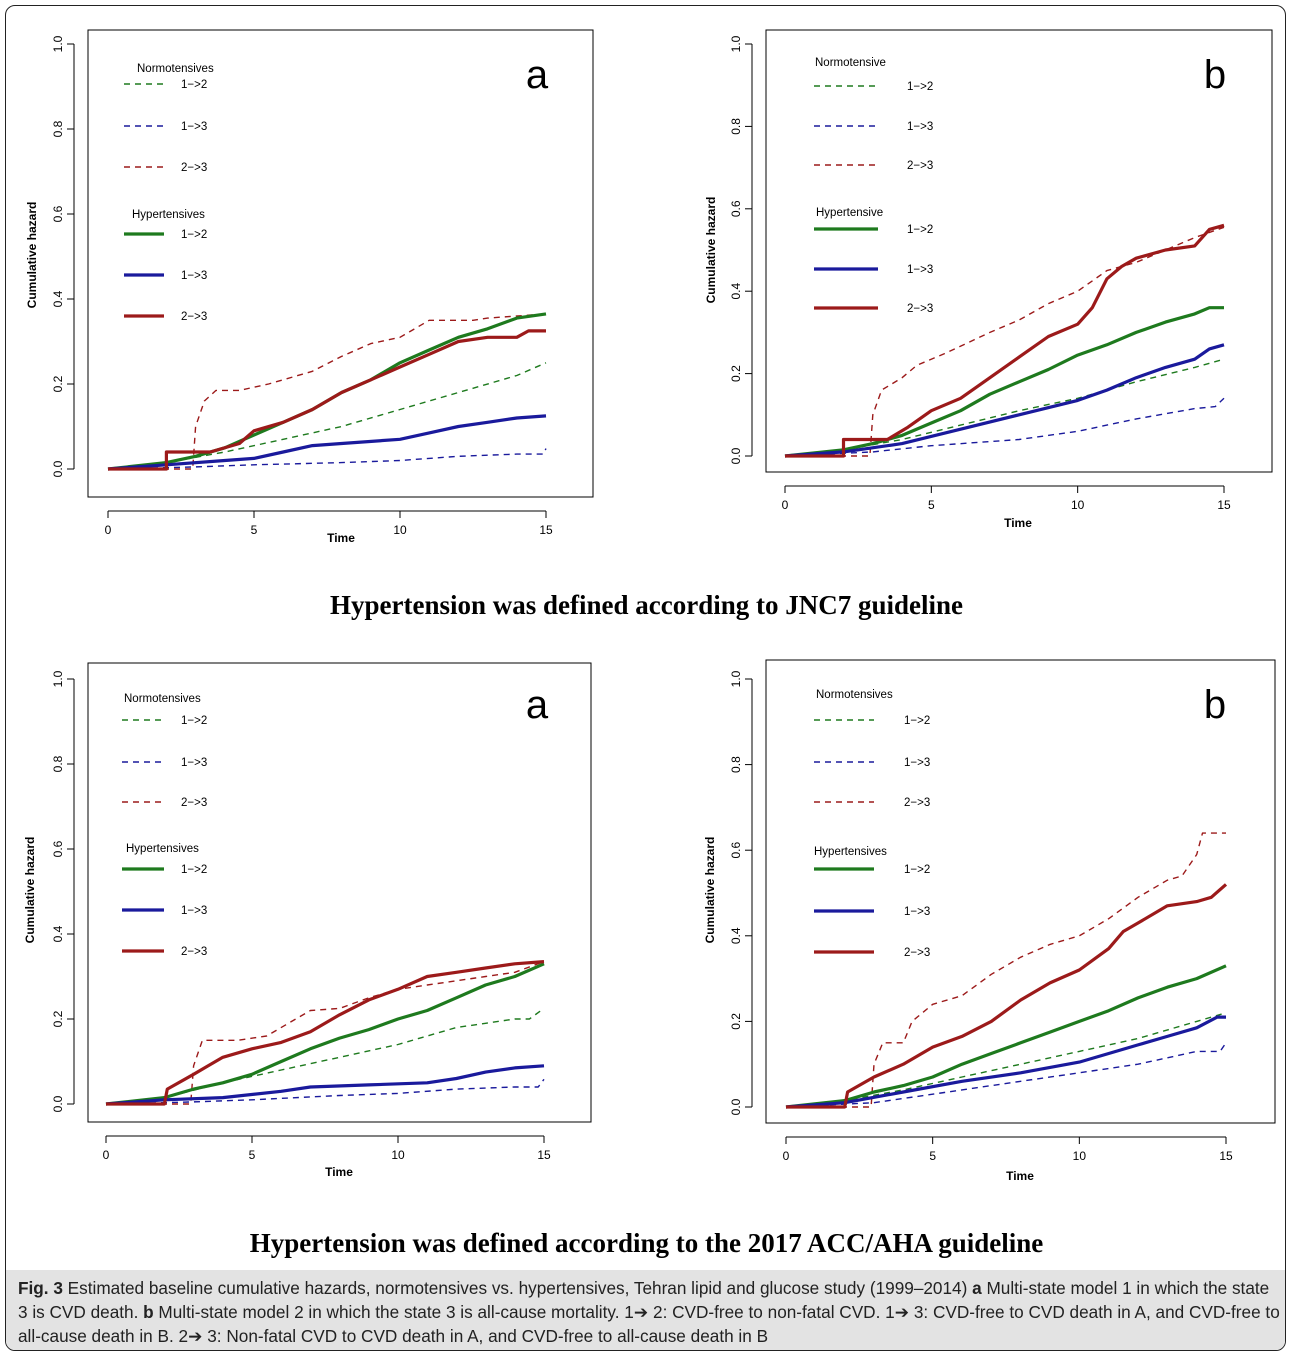  What do you see at coordinates (977, 1288) in the screenshot?
I see `caption-a-label: a` at bounding box center [977, 1288].